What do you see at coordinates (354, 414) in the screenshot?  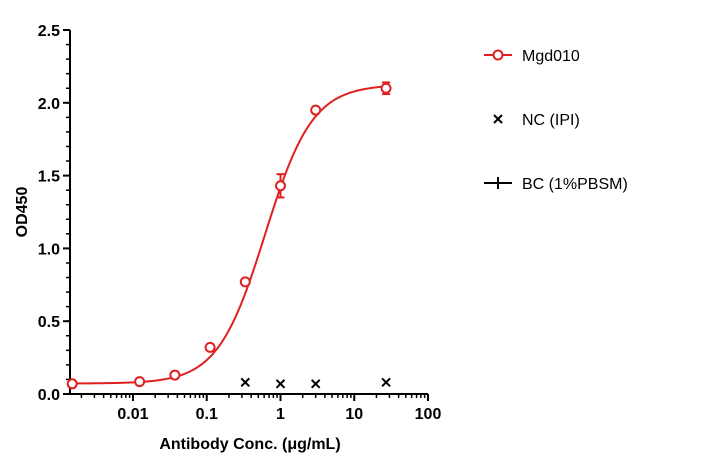 I see `x-tick-label: 10` at bounding box center [354, 414].